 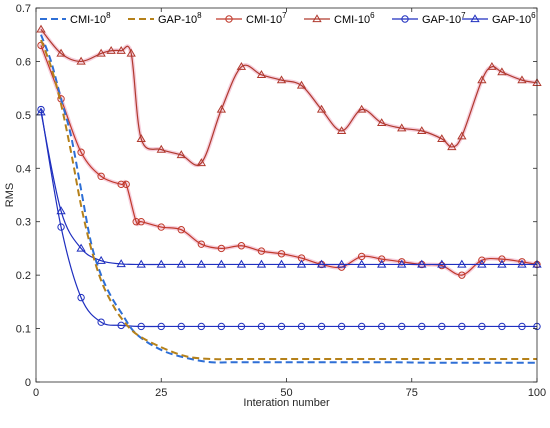 I want to click on x-axis-label: Interation number, so click(x=286, y=403).